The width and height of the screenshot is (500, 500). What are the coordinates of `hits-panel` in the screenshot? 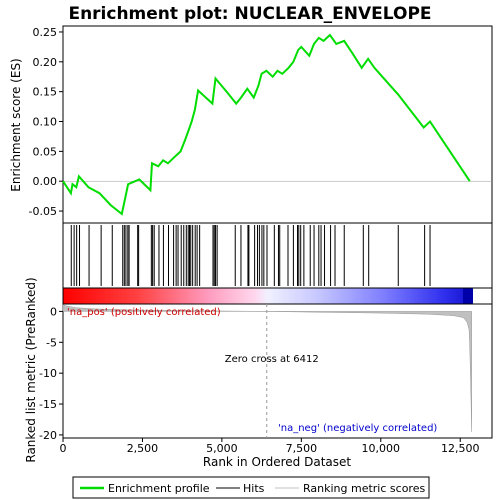 It's located at (277, 255).